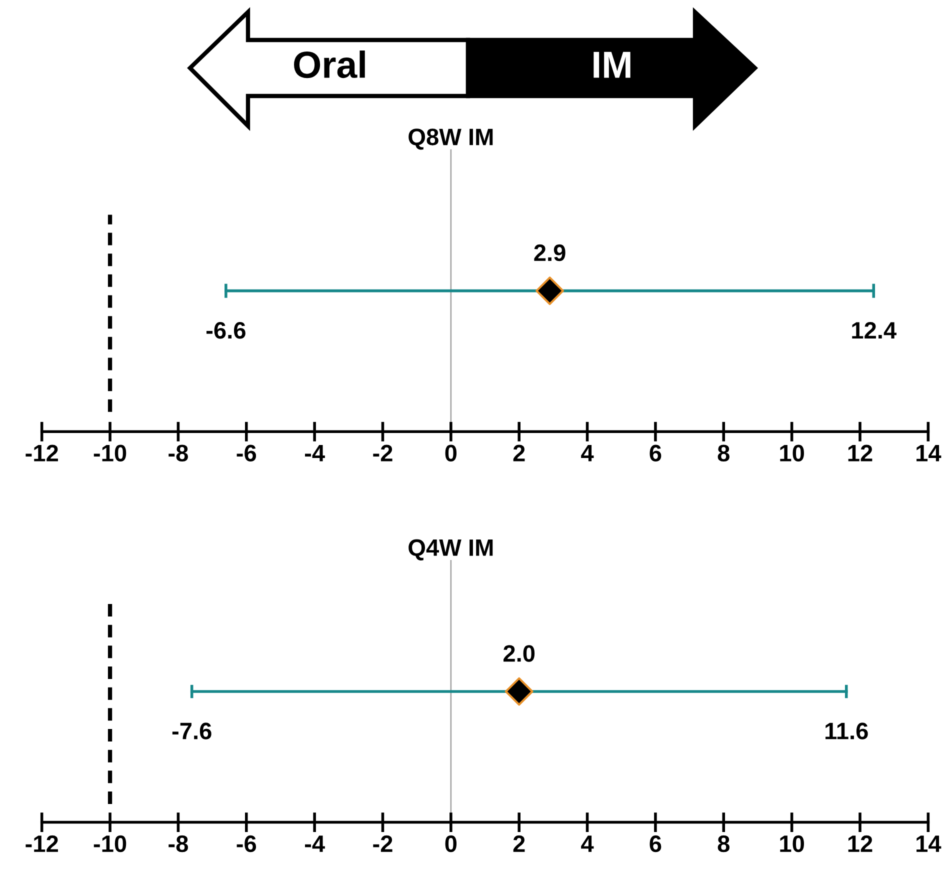 This screenshot has width=951, height=872. What do you see at coordinates (612, 65) in the screenshot?
I see `text: IM` at bounding box center [612, 65].